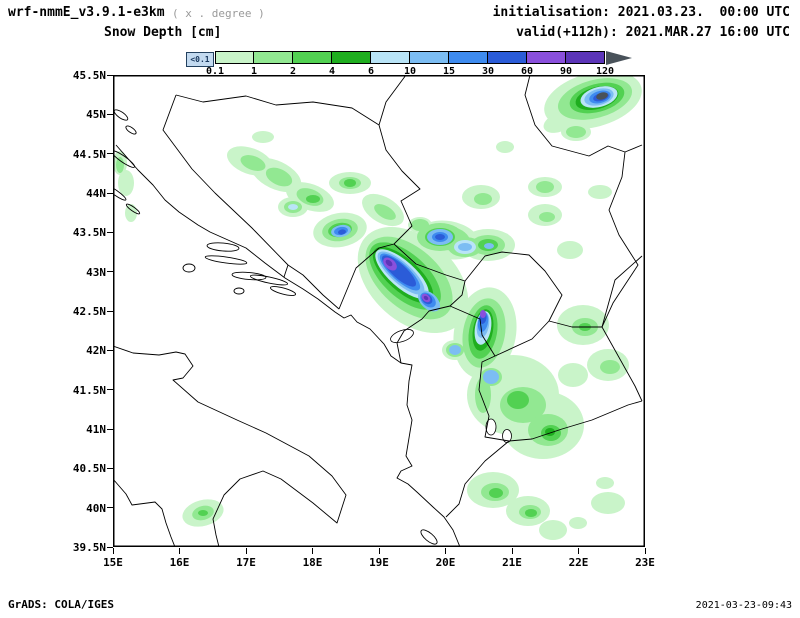 The width and height of the screenshot is (800, 618). Describe the element at coordinates (494, 398) in the screenshot. I see `border-albania-macedonia` at that location.